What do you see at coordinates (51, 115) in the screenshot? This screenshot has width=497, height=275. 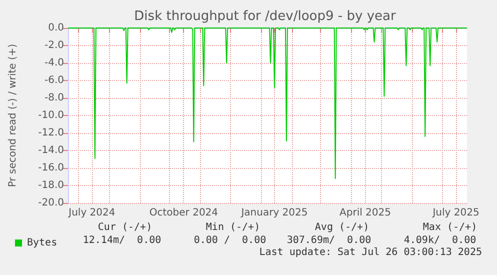 I see `y-tick-label: -10.0` at bounding box center [51, 115].